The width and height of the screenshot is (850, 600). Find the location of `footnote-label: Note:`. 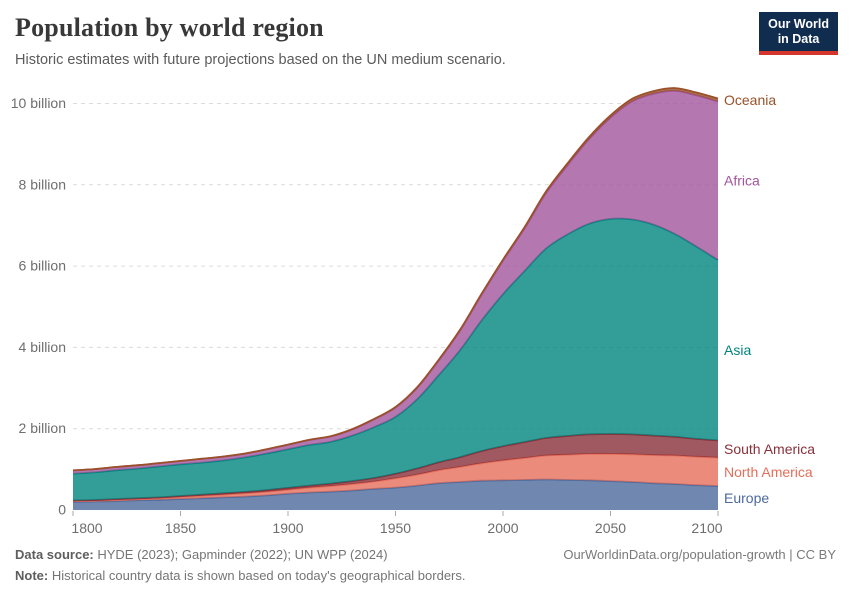

footnote-label: Note: is located at coordinates (32, 575).